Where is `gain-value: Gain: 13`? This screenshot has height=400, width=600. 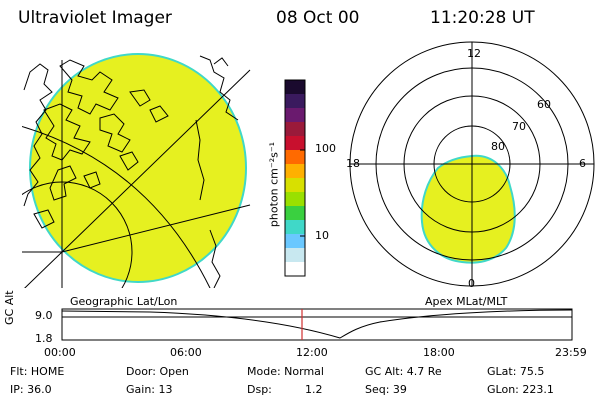
gain-value: Gain: 13 is located at coordinates (149, 389).